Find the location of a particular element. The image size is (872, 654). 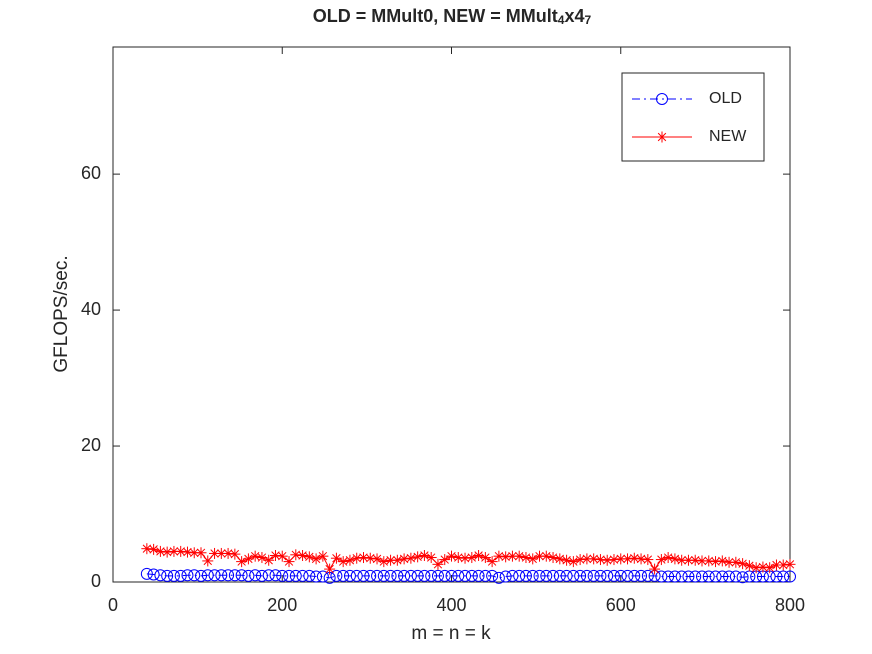

title-part: OLD = MMult0, NEW = MMult is located at coordinates (435, 16).